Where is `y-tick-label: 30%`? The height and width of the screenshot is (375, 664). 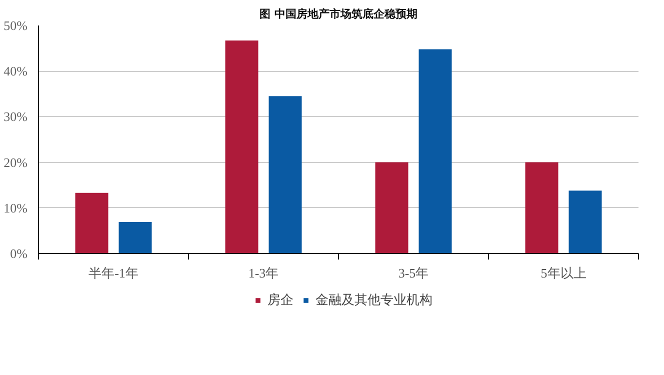 y-tick-label: 30% is located at coordinates (16, 116).